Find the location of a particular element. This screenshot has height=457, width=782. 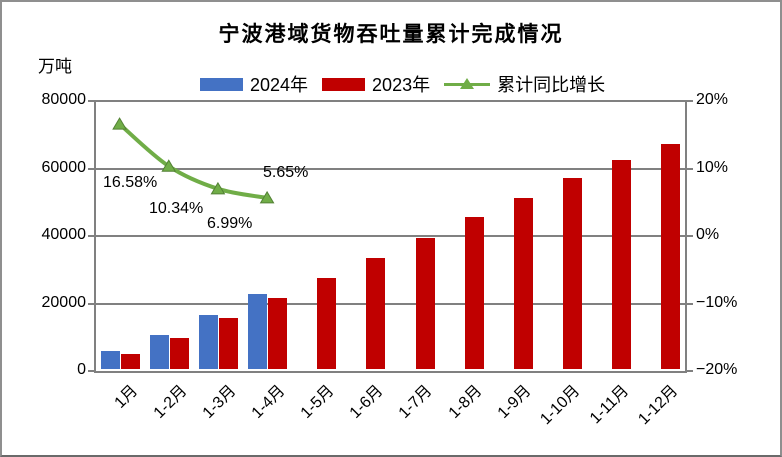

right-axis-tick-label: 0% is located at coordinates (708, 234).